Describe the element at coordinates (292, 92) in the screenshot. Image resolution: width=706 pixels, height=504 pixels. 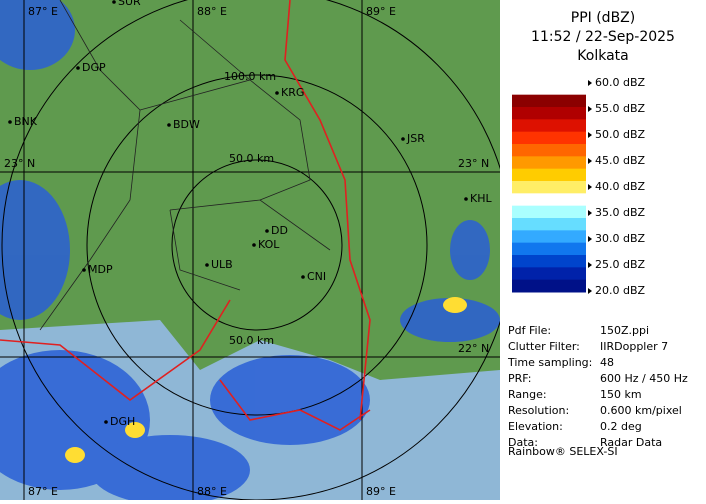
I see `place-label: KRG` at that location.